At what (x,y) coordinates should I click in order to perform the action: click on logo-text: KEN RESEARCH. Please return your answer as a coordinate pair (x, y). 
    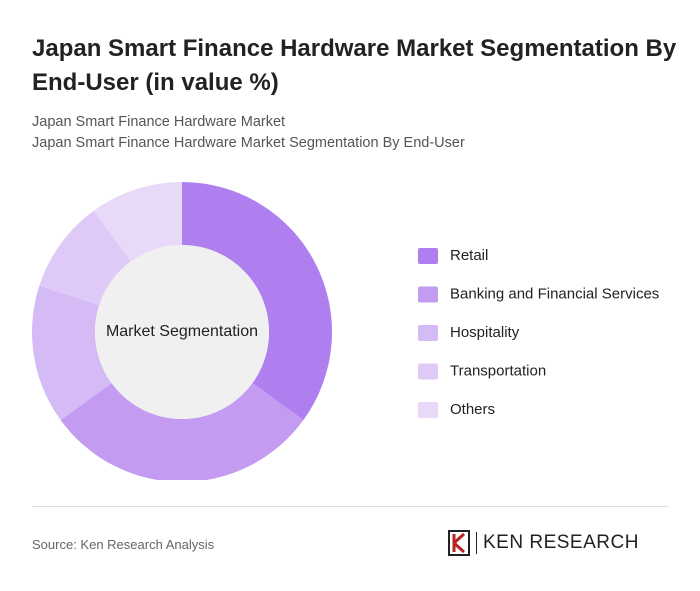
    Looking at the image, I should click on (561, 542).